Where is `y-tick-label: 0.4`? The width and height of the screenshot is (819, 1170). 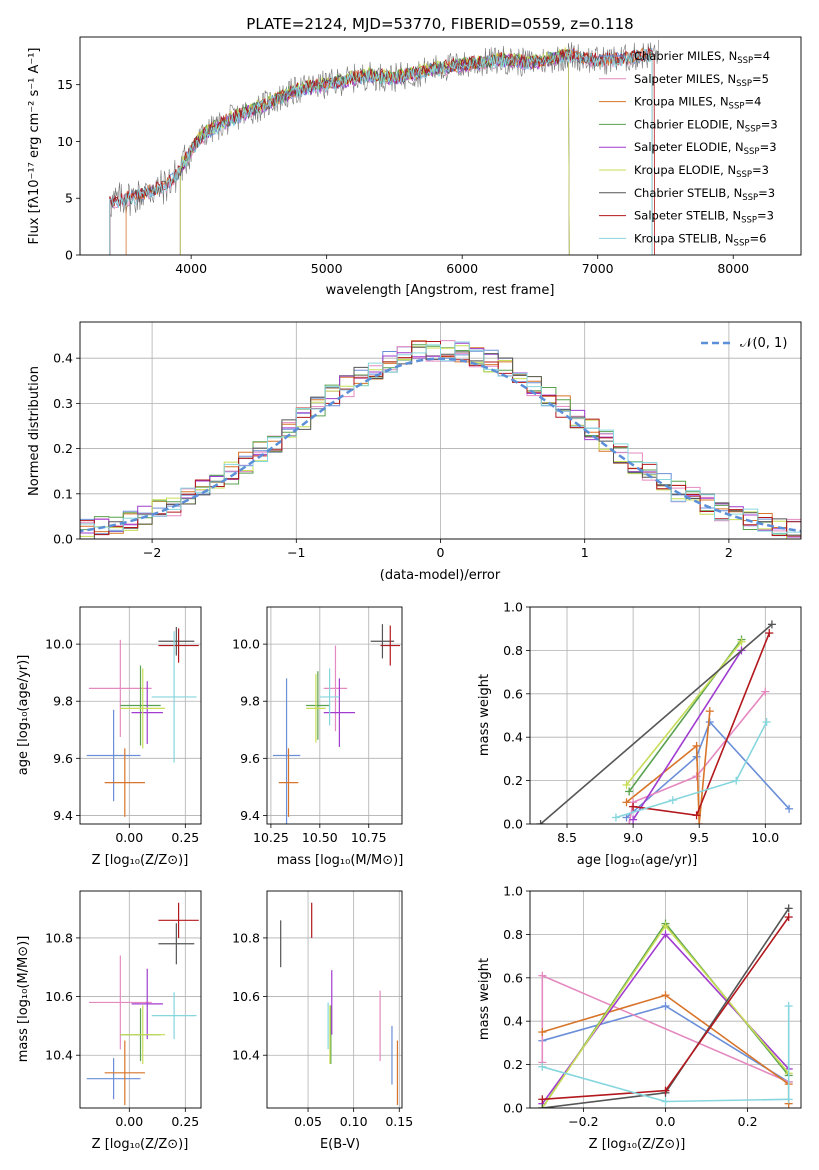 y-tick-label: 0.4 is located at coordinates (513, 737).